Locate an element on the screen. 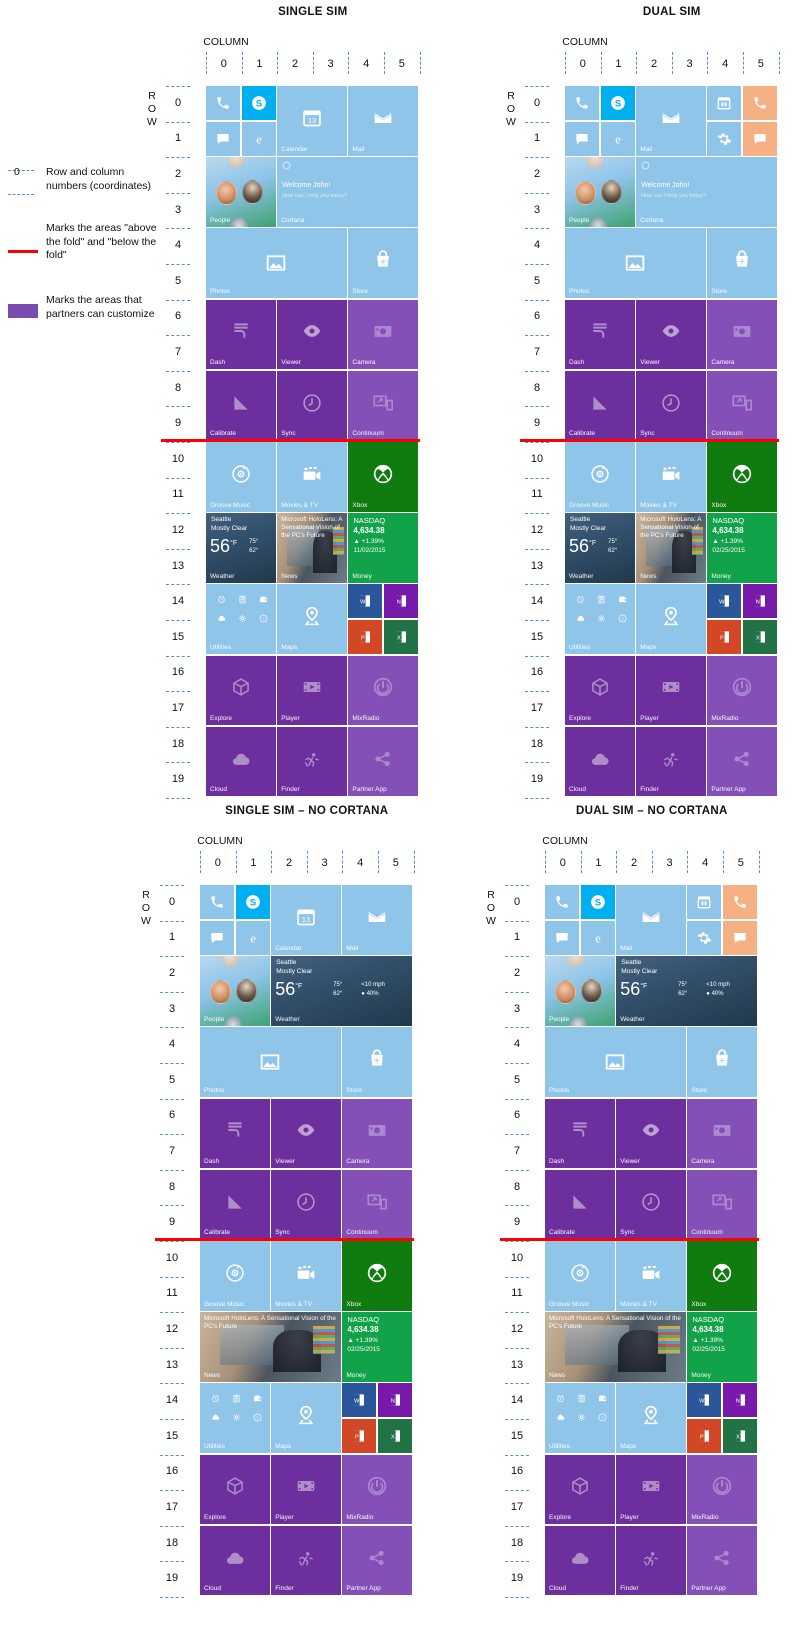 This screenshot has height=1646, width=796. tile-photos: Photos is located at coordinates (615, 1062).